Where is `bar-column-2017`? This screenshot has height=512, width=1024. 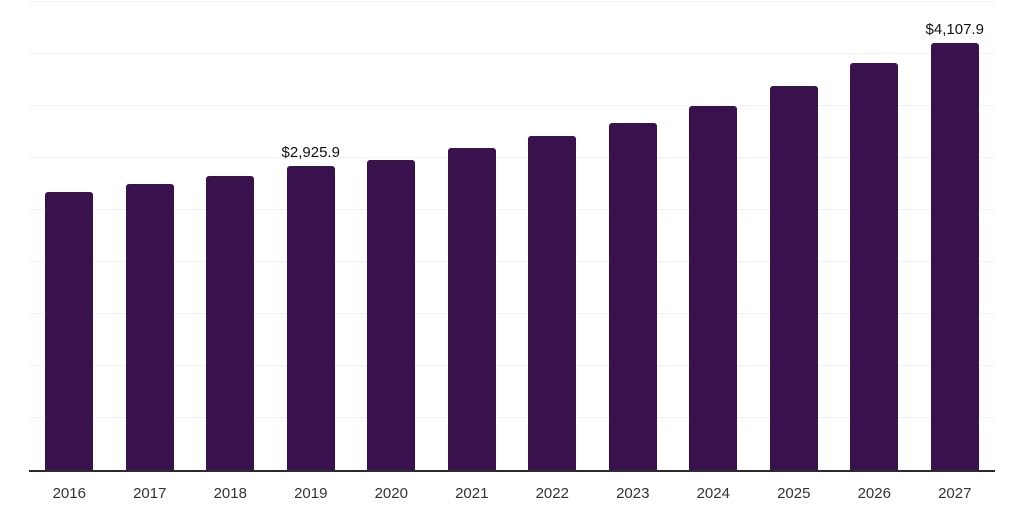
bar-column-2017 is located at coordinates (150, 236).